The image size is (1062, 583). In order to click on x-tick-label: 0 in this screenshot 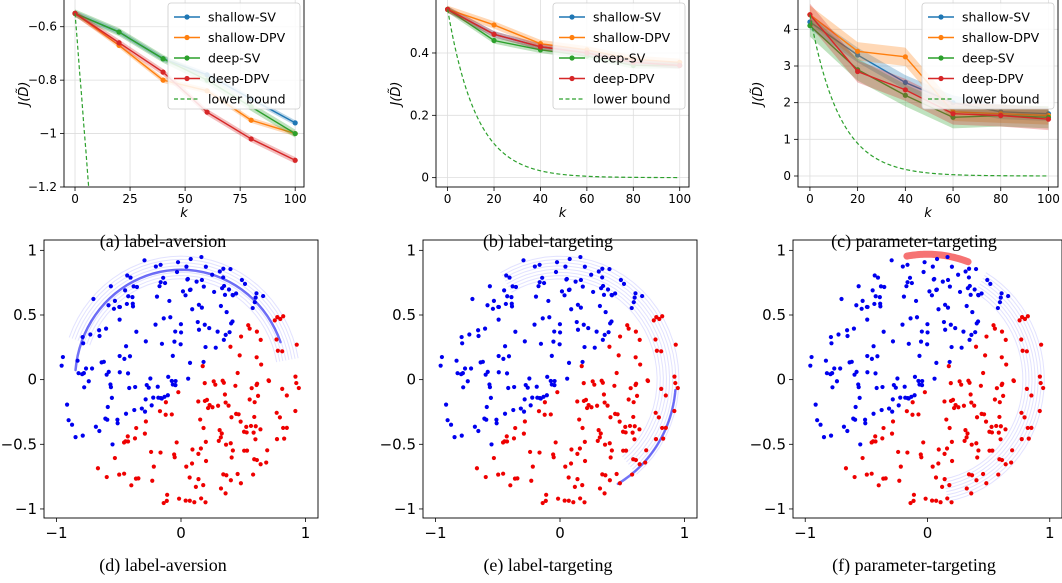, I will do `click(181, 533)`.